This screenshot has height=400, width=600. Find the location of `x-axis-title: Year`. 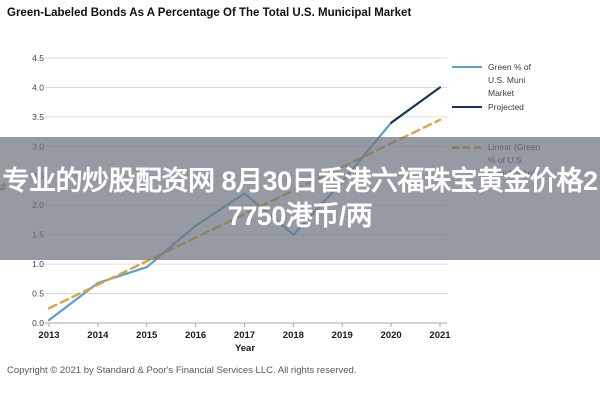

x-axis-title: Year is located at coordinates (245, 348).